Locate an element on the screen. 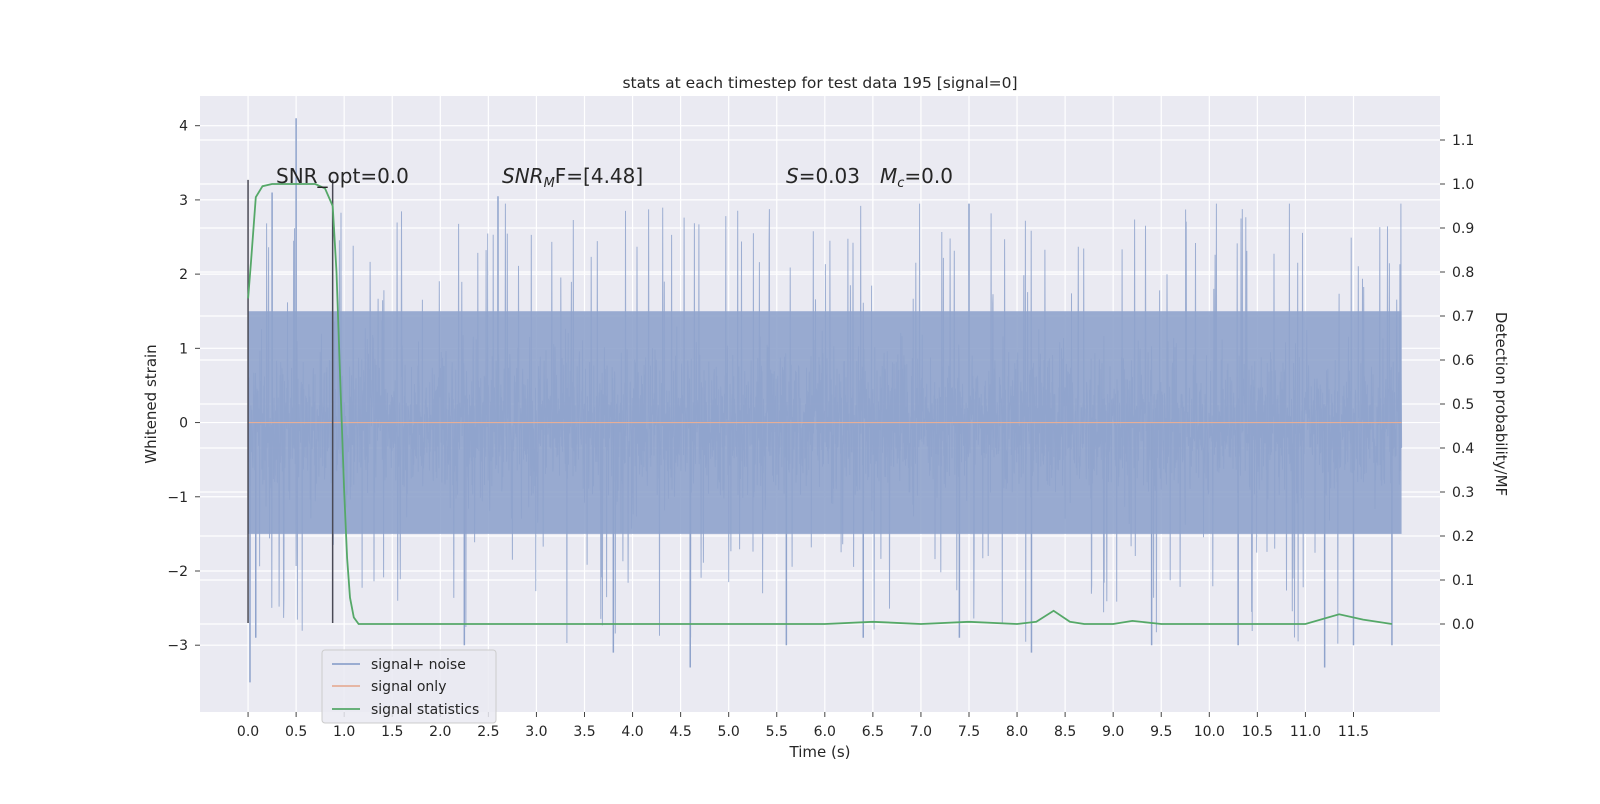 This screenshot has height=804, width=1600. x-tick-label: 1.5 is located at coordinates (392, 732).